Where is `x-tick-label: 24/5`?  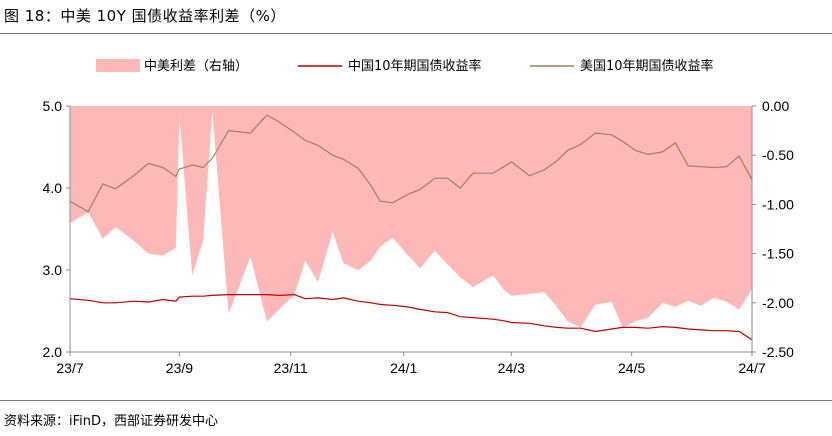 x-tick-label: 24/5 is located at coordinates (631, 368).